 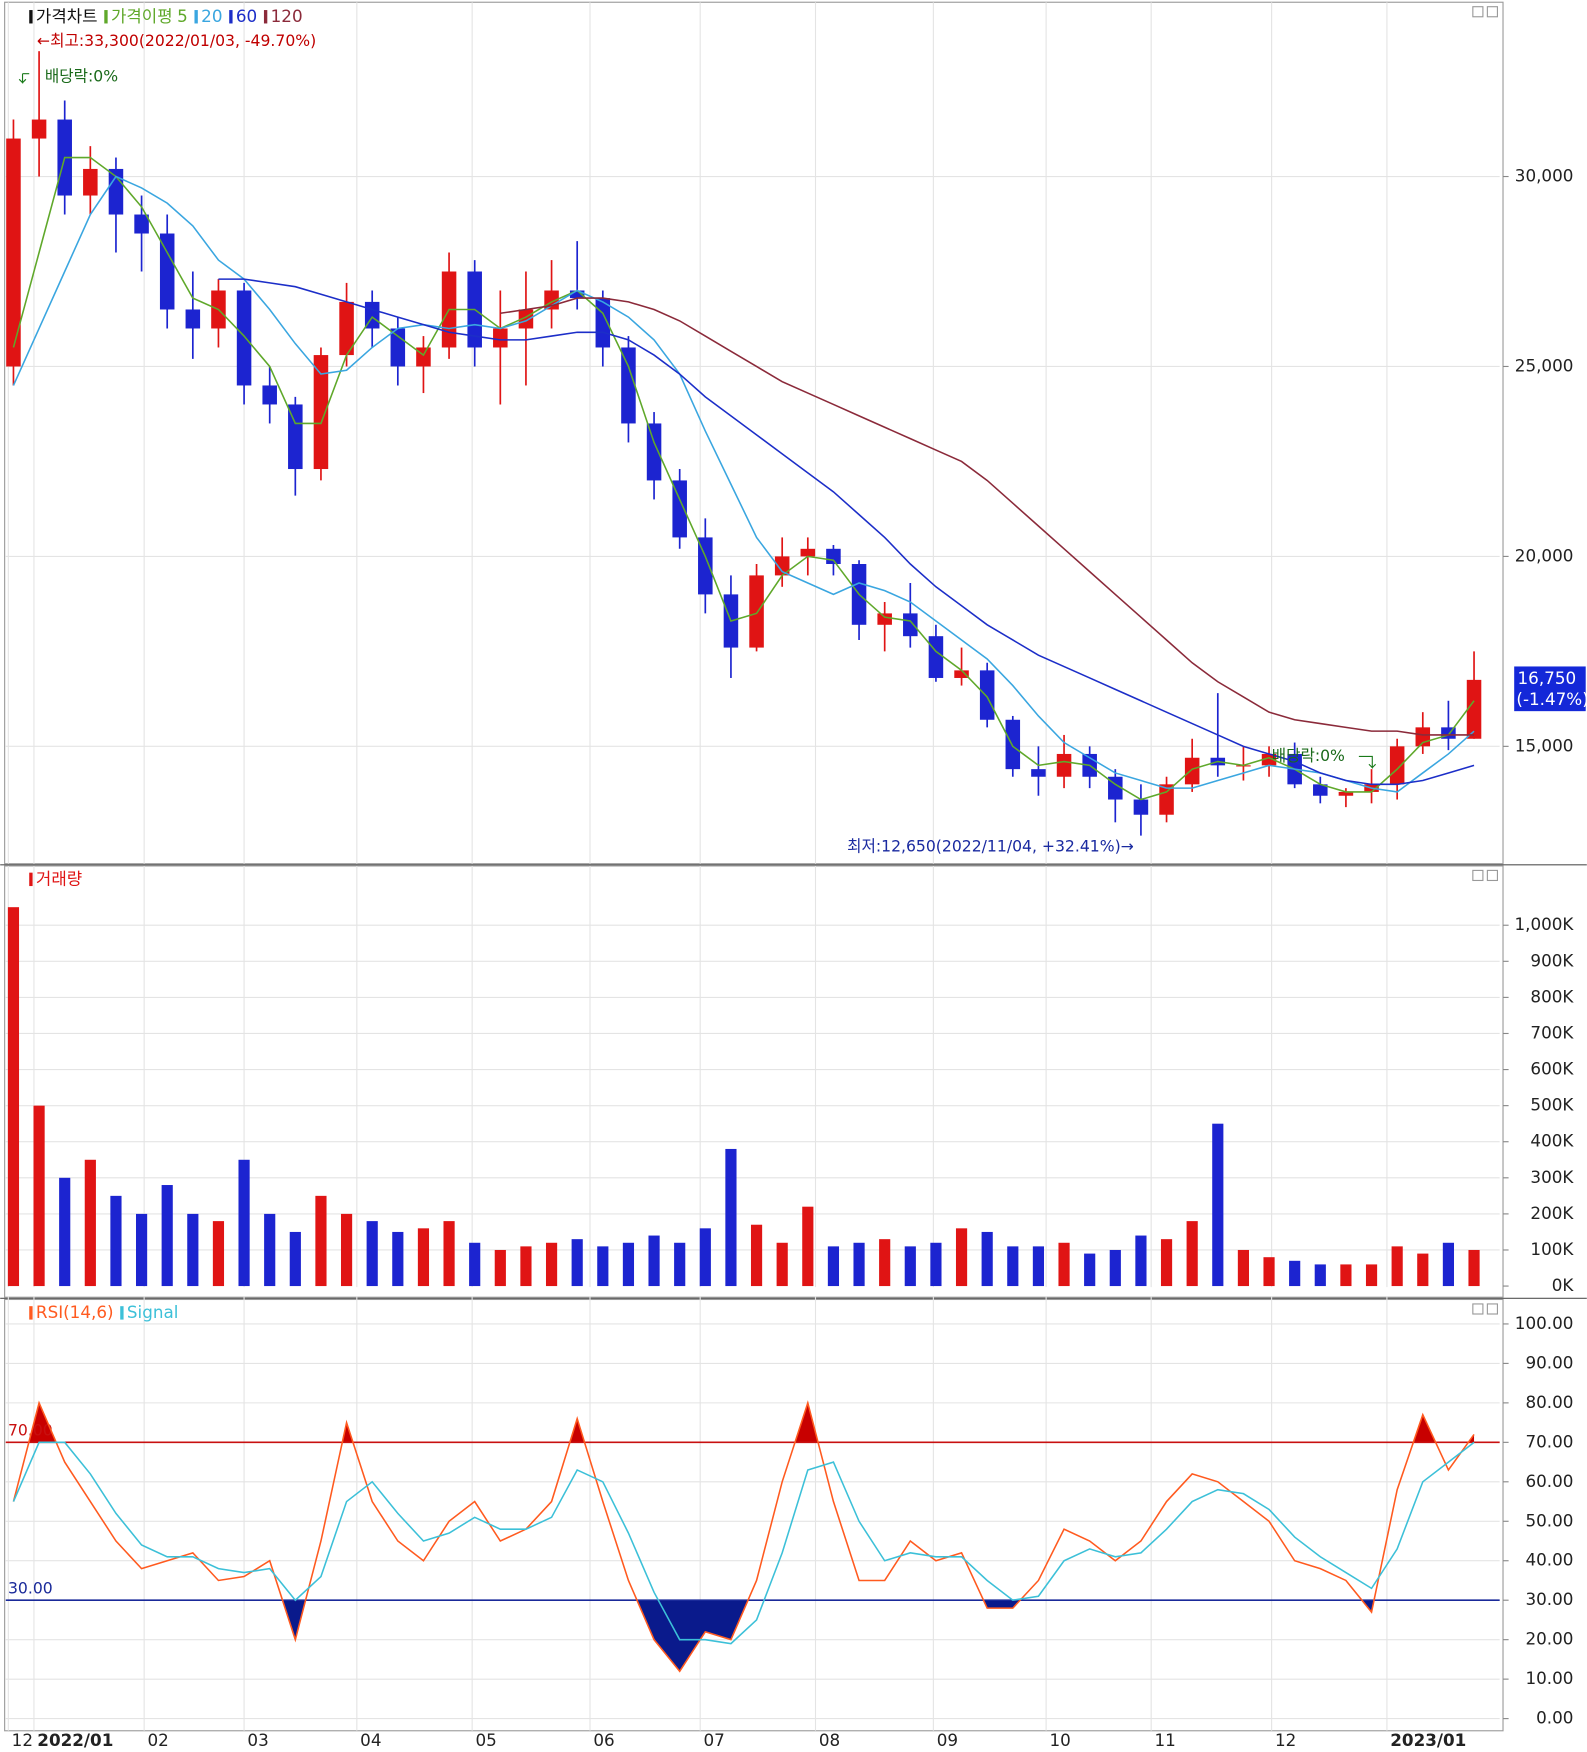 I want to click on y-tick-label: 25,000, so click(x=1544, y=365).